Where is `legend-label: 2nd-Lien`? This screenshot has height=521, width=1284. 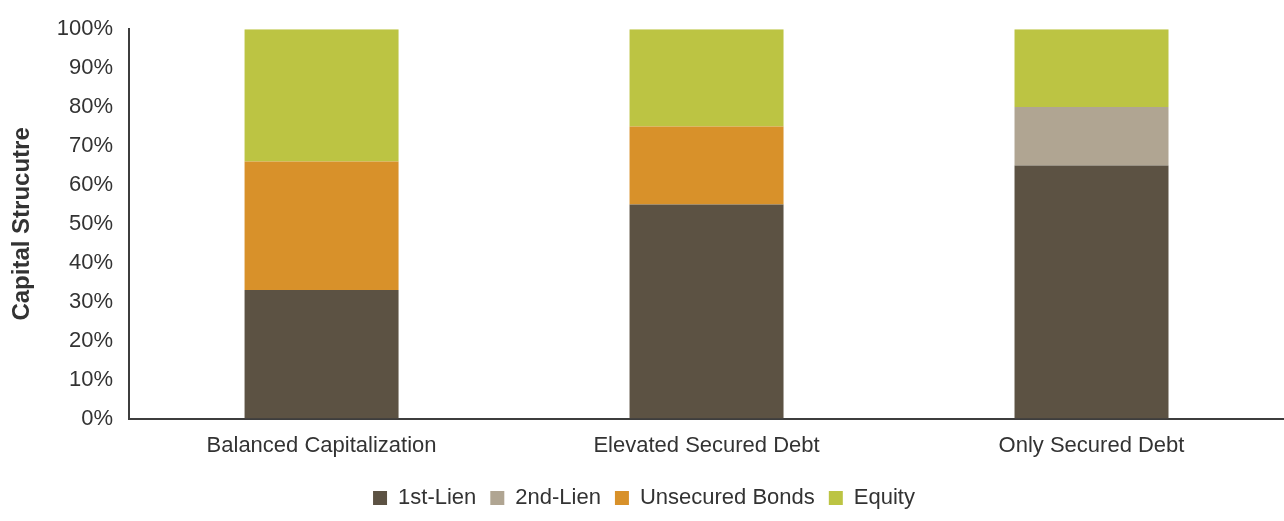 legend-label: 2nd-Lien is located at coordinates (558, 497).